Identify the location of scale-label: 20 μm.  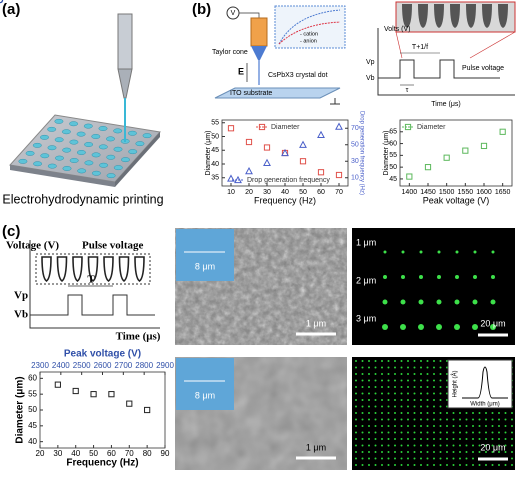
(492, 447).